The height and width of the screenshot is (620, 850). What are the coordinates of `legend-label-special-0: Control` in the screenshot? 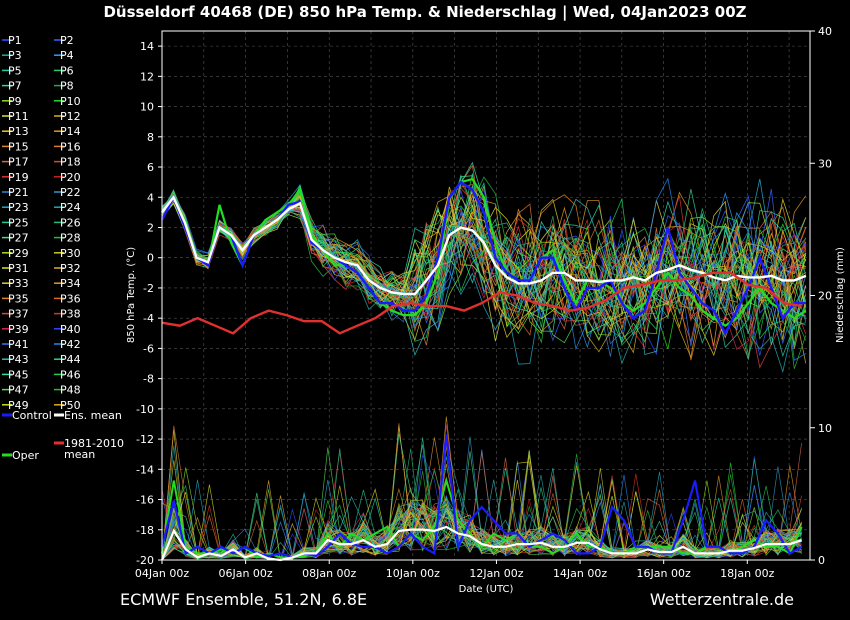 It's located at (32, 415).